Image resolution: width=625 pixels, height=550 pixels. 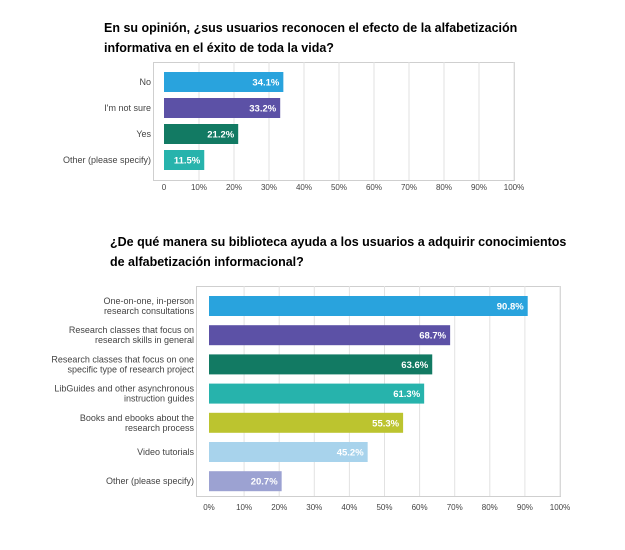 What do you see at coordinates (150, 481) in the screenshot?
I see `chart-2-category-label: Other (please specify)` at bounding box center [150, 481].